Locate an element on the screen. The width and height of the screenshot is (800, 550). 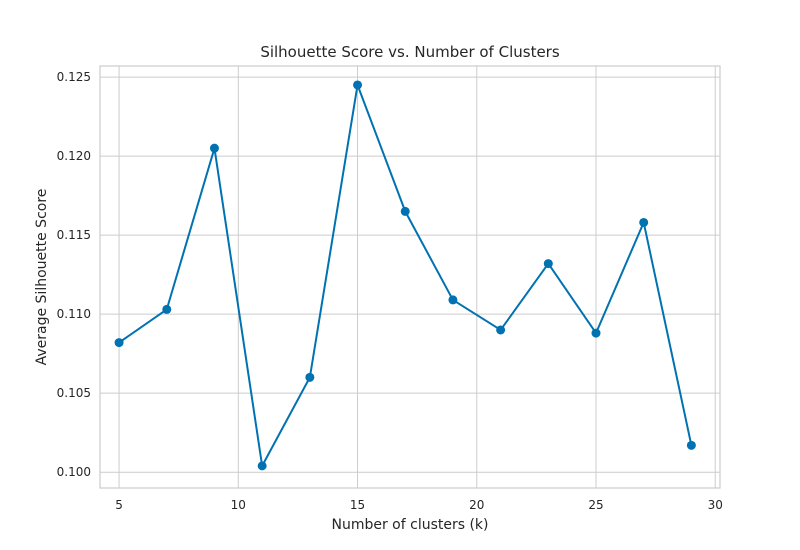
x-tick-label: 20 is located at coordinates (476, 505).